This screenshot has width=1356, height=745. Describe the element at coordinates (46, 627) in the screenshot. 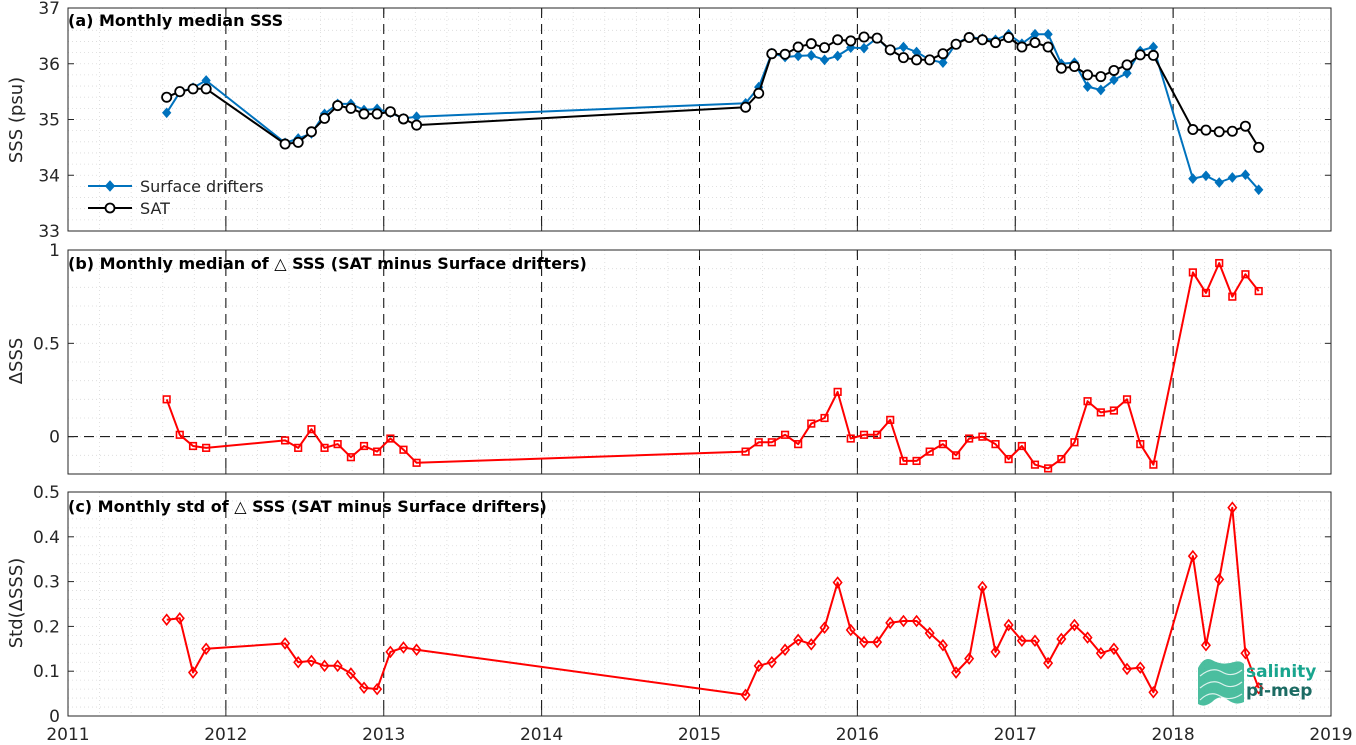

I see `y-tick-label: 0.2` at that location.